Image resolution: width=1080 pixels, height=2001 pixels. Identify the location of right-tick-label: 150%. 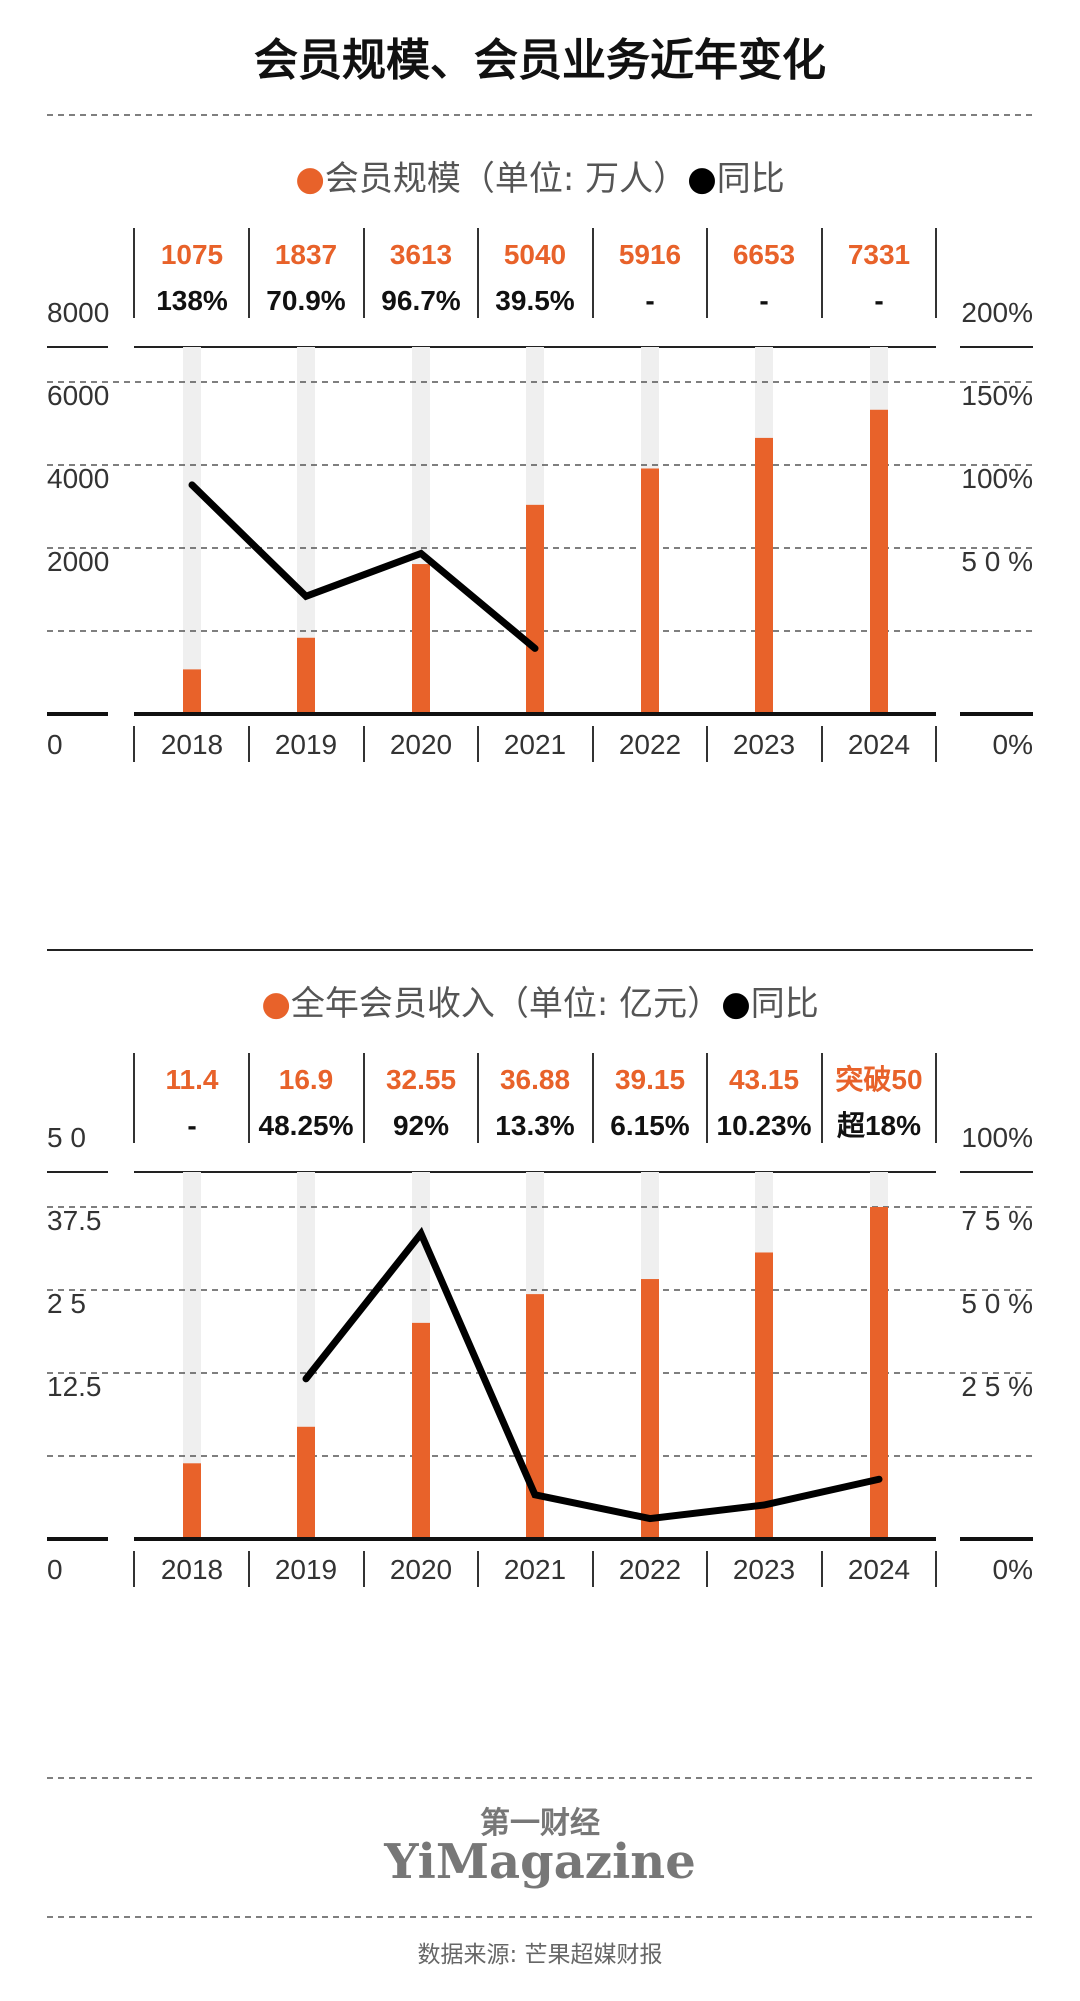
(997, 395).